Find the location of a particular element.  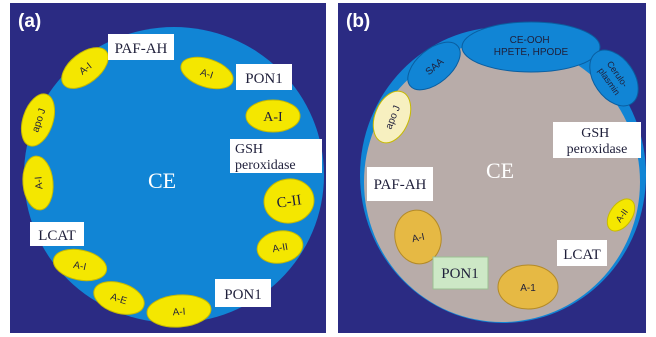

lcat-box-b: LCAT is located at coordinates (582, 253).